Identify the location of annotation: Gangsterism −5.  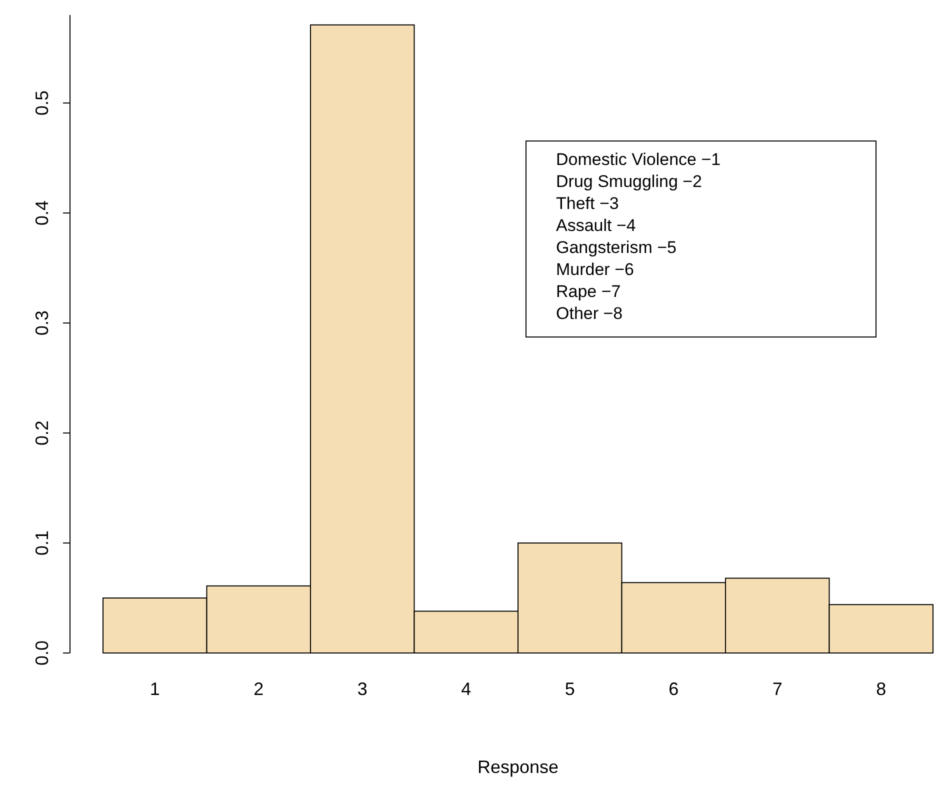
(616, 247).